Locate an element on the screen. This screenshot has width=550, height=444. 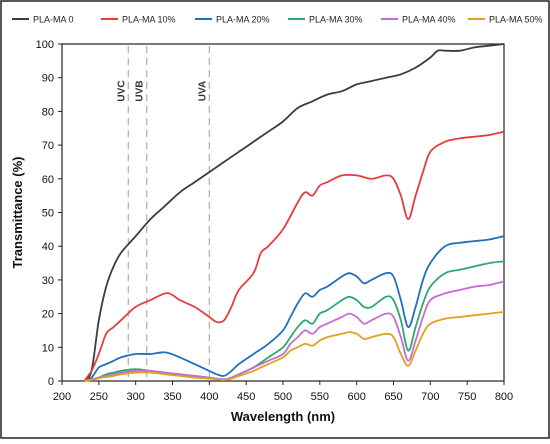
legend-label: PLA-MA 0 is located at coordinates (53, 20).